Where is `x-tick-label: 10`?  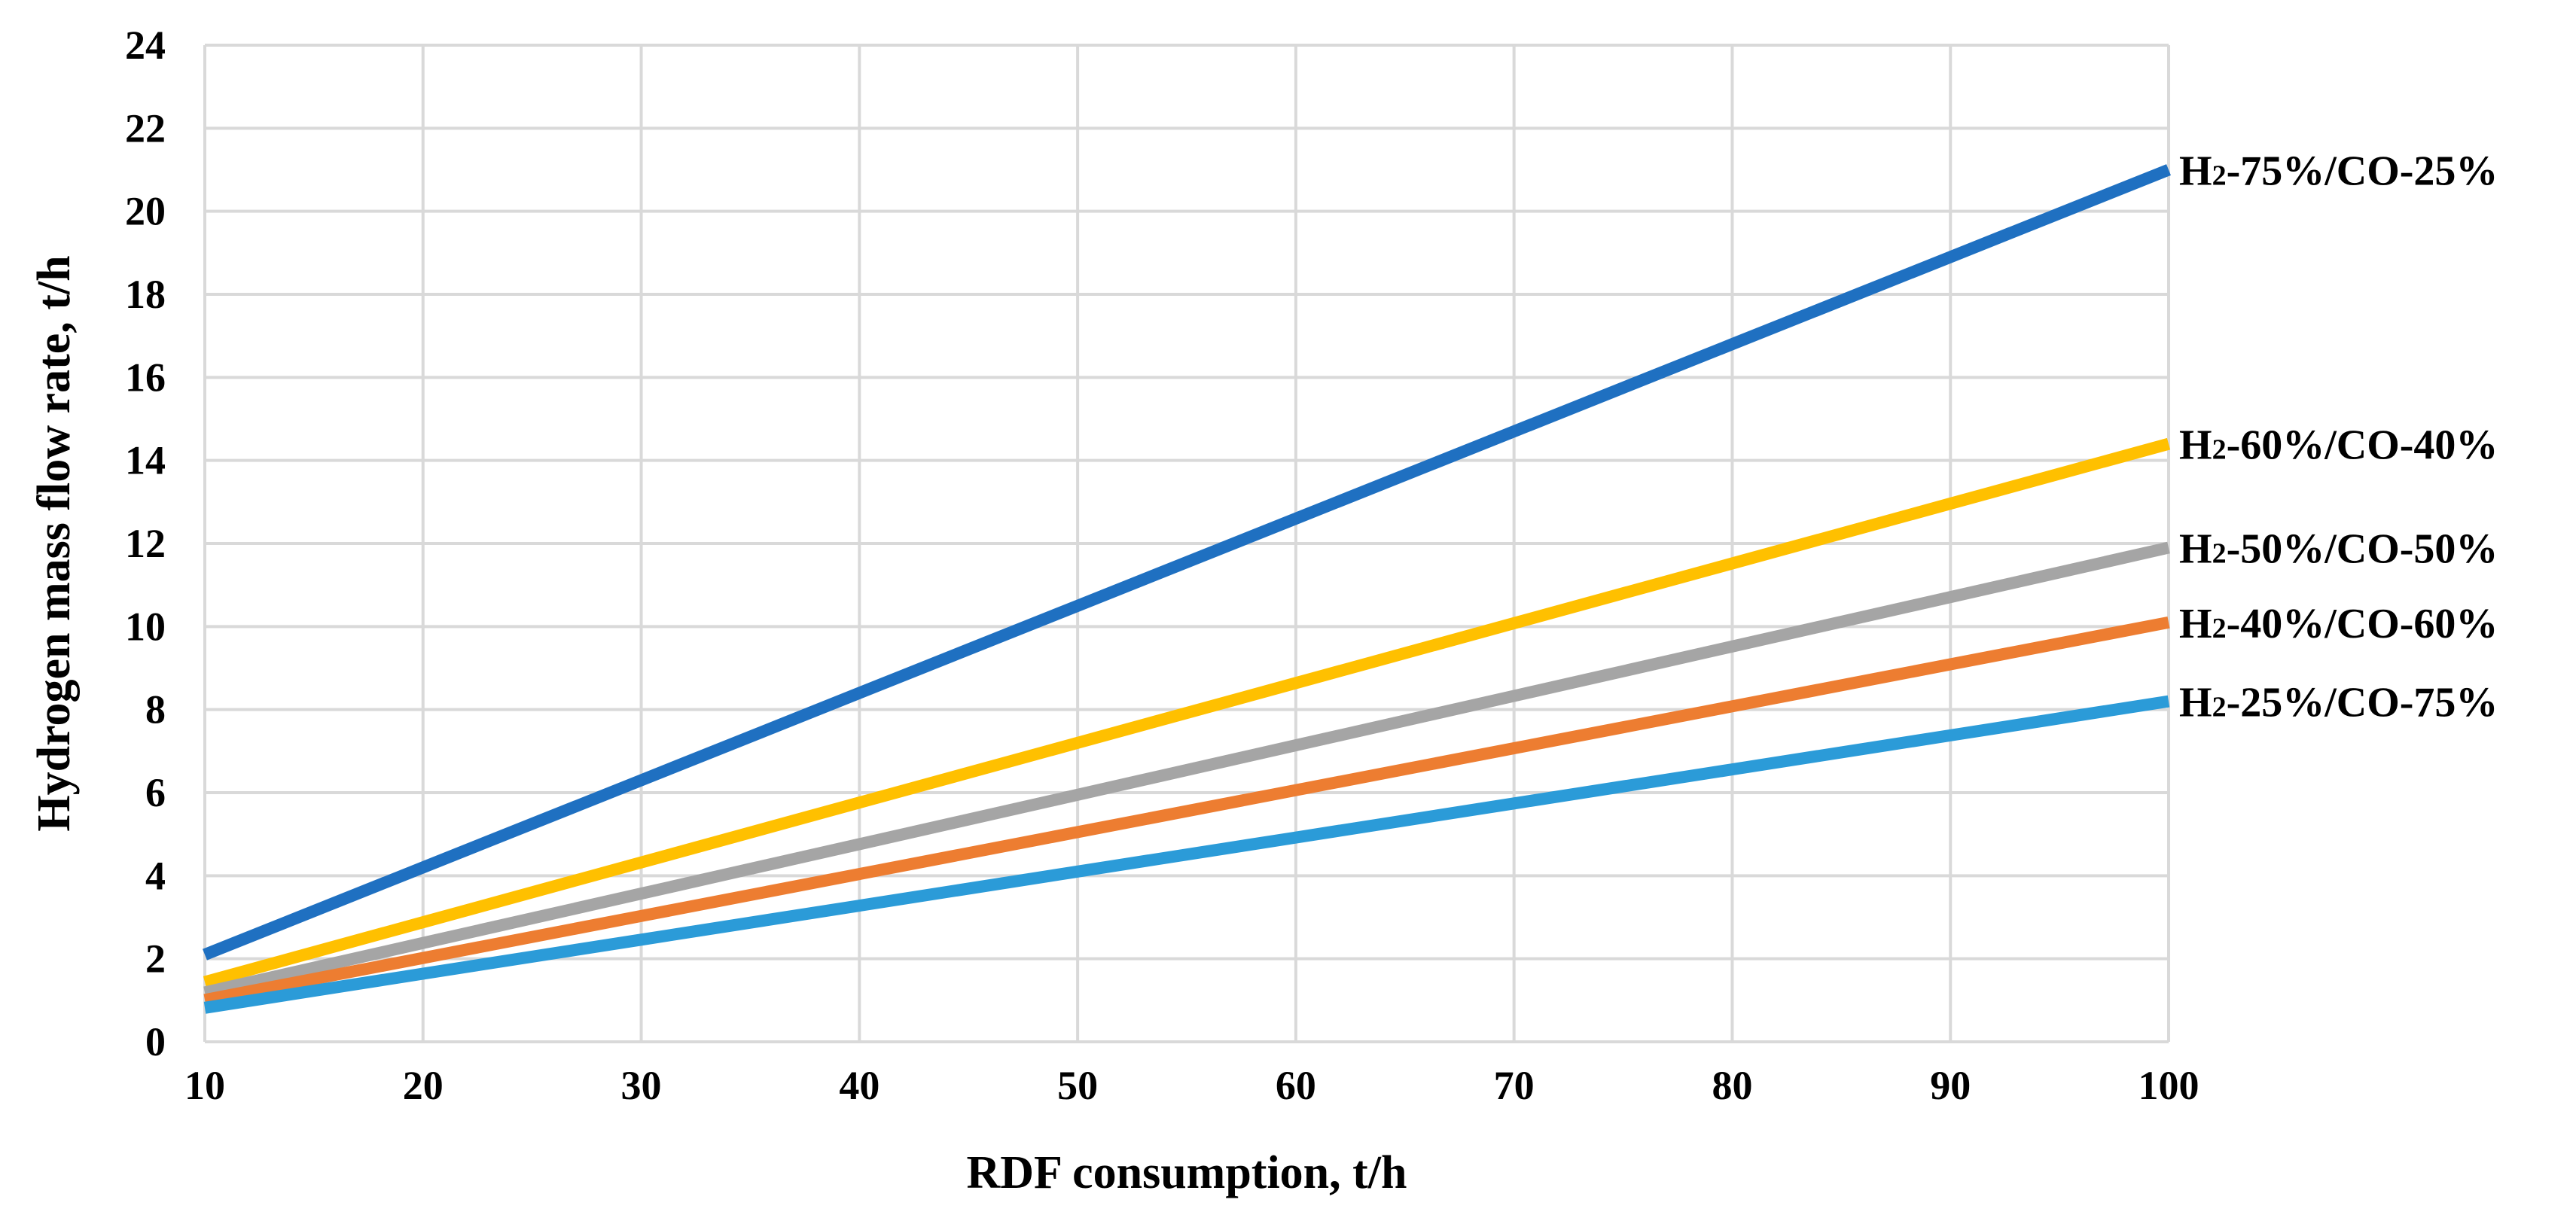
x-tick-label: 10 is located at coordinates (204, 1085).